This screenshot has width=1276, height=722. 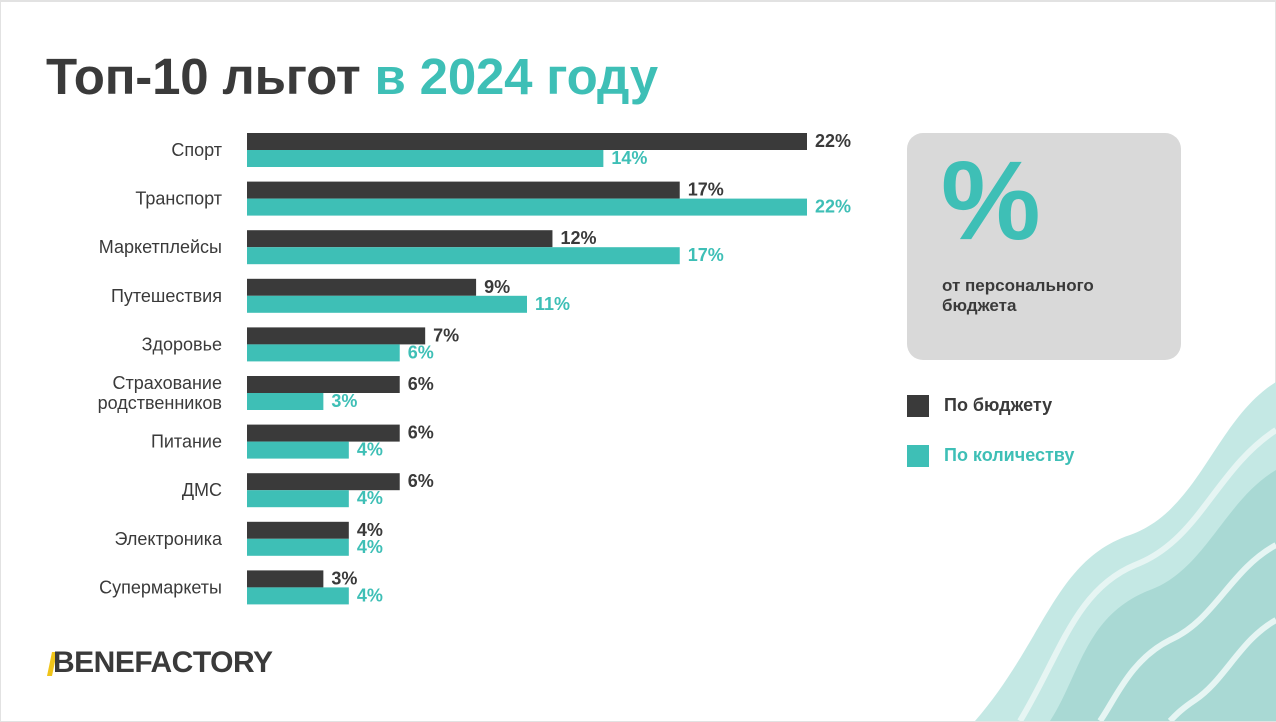 I want to click on legend-item-count: По количеству, so click(x=1037, y=456).